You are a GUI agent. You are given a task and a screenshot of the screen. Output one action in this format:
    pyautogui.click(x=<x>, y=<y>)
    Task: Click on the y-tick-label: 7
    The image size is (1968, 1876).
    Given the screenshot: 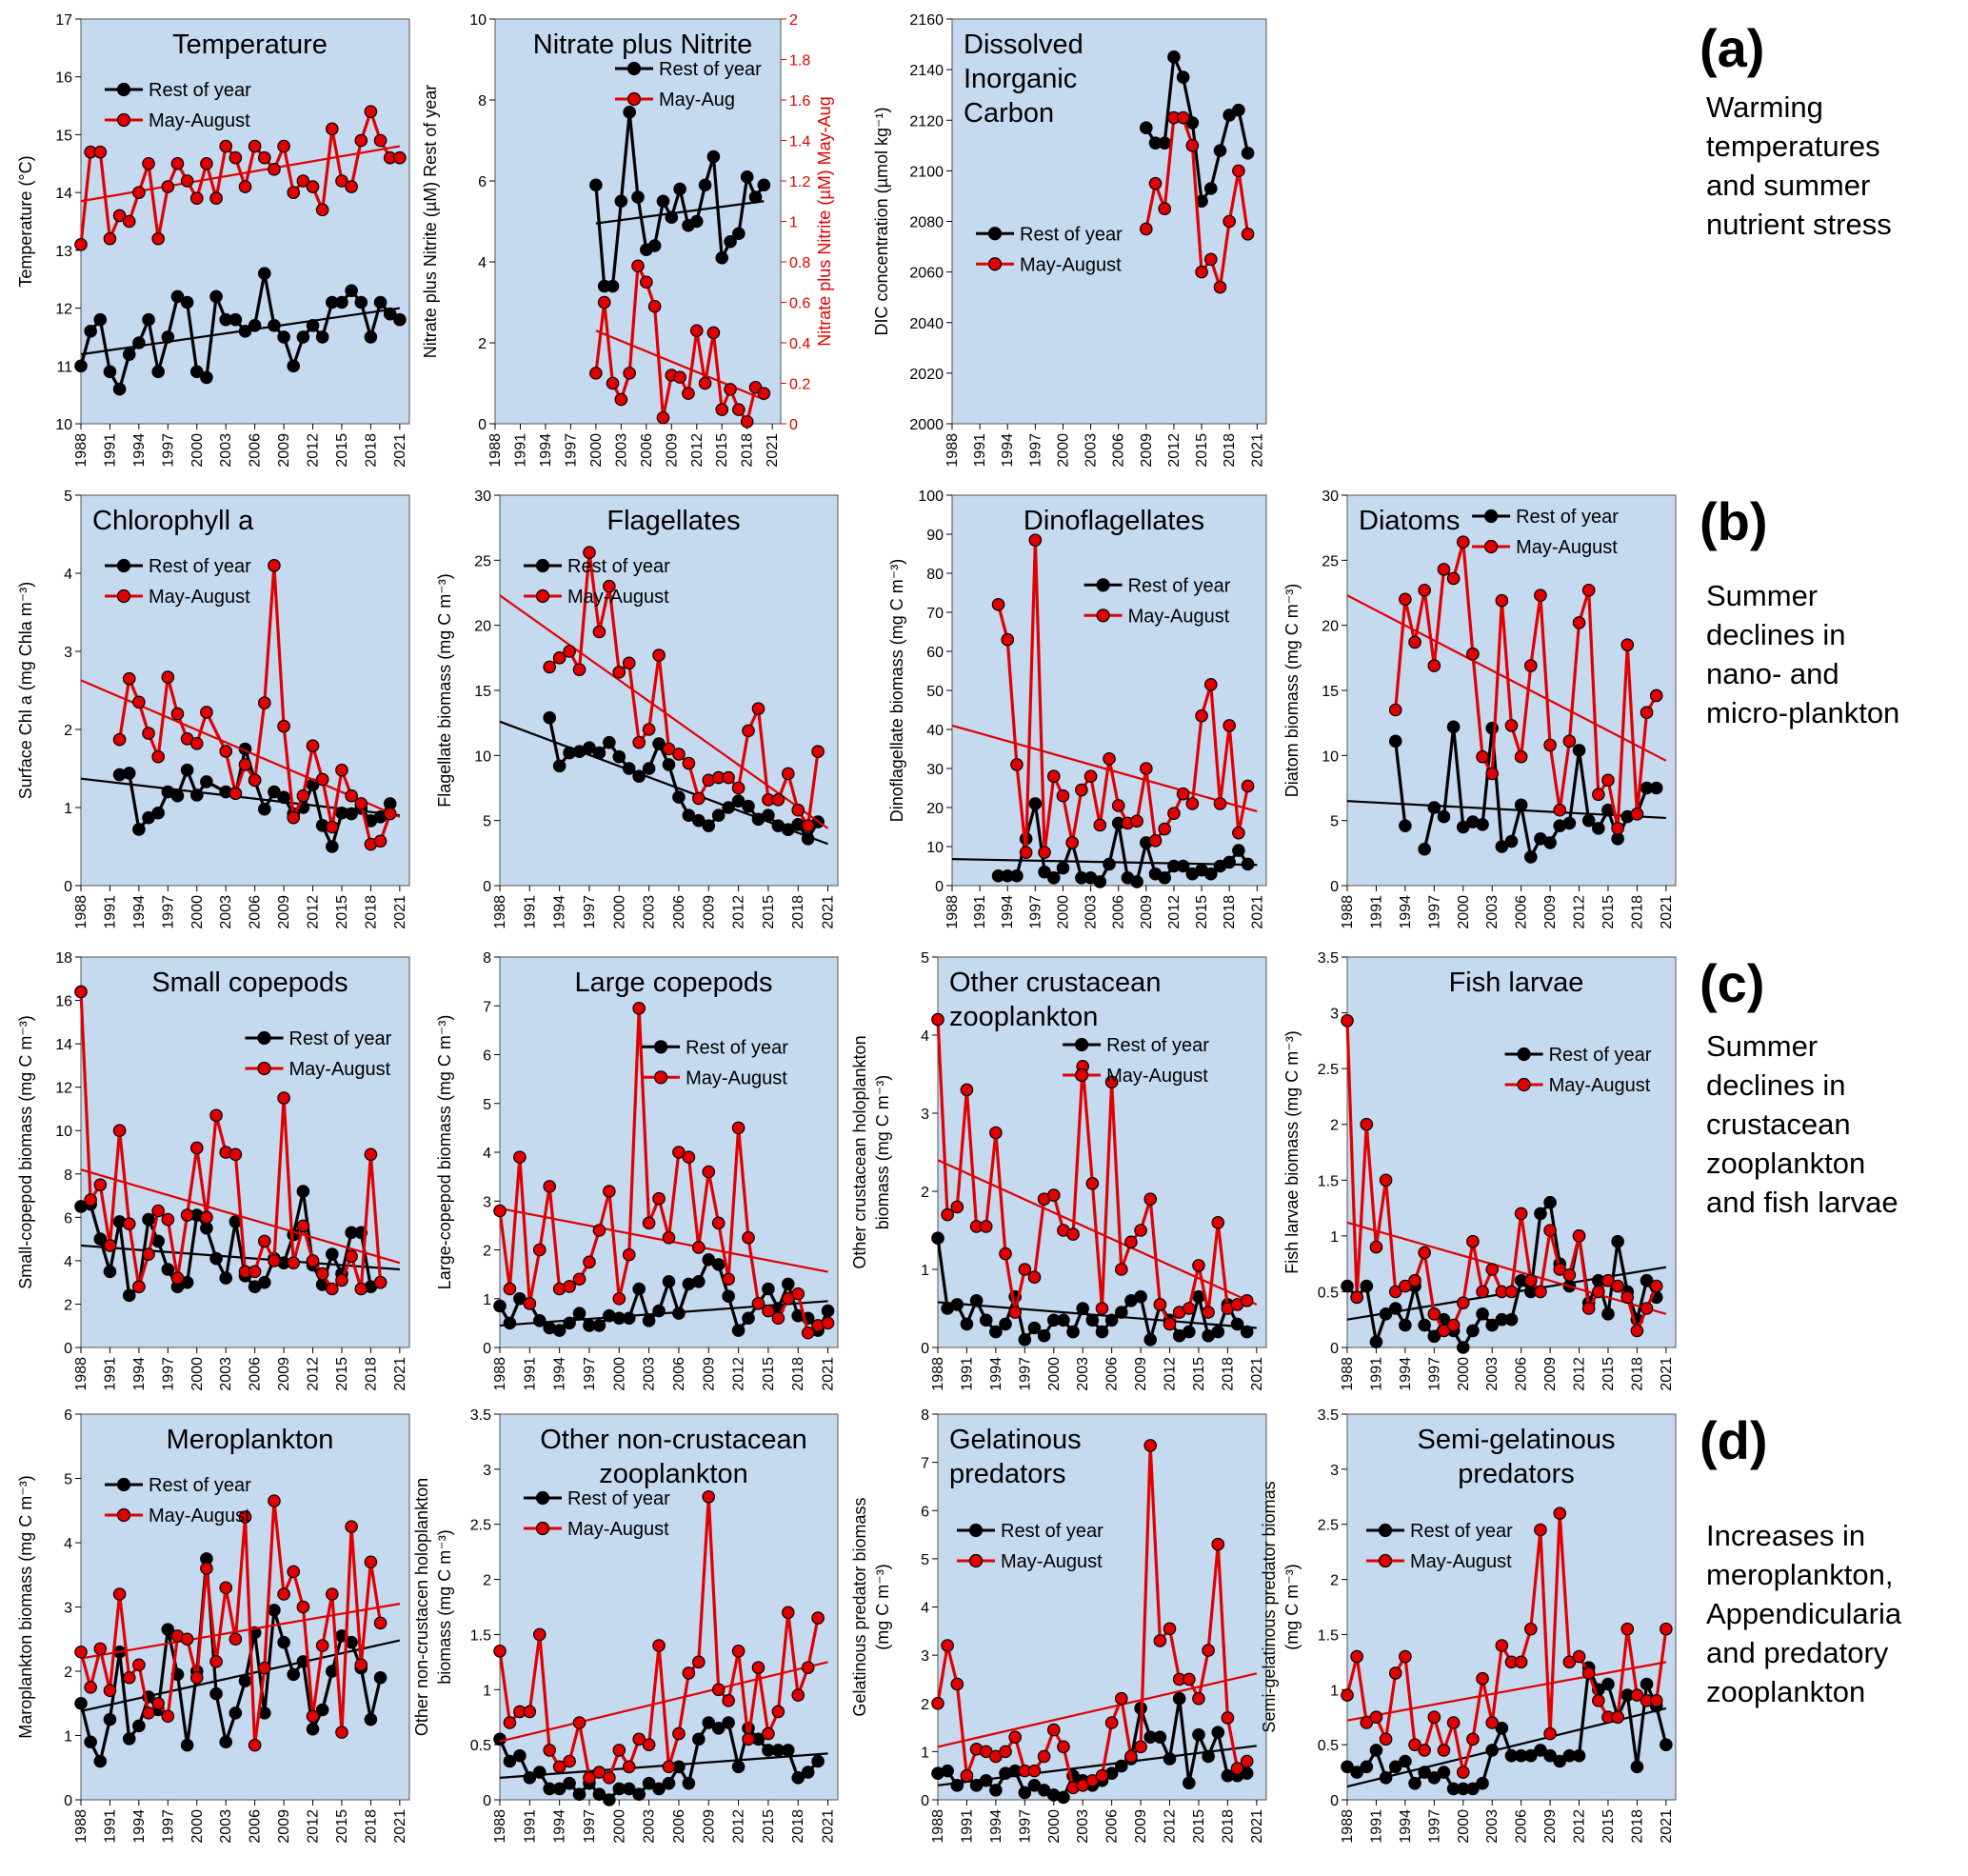 What is the action you would take?
    pyautogui.click(x=487, y=1007)
    